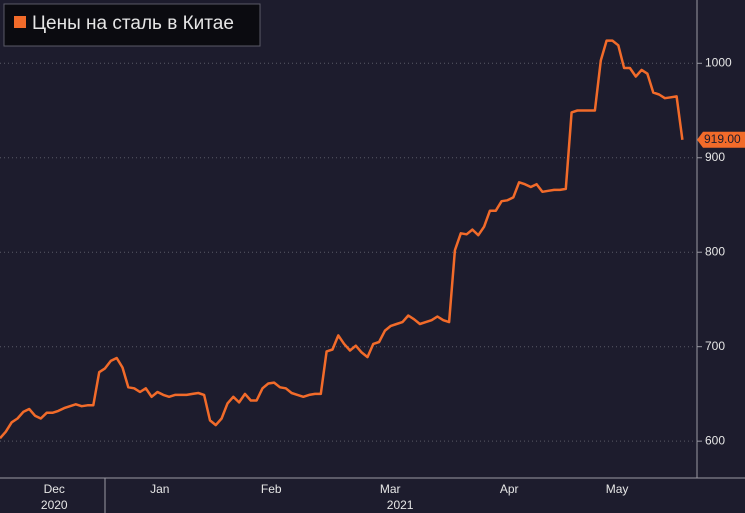 The width and height of the screenshot is (745, 513). Describe the element at coordinates (715, 346) in the screenshot. I see `y-tick-label: 700` at that location.